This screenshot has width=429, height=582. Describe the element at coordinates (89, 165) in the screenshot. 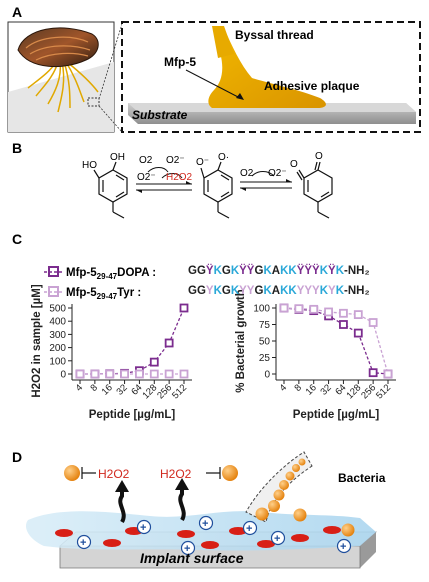

I see `catechol-ho: HO` at that location.